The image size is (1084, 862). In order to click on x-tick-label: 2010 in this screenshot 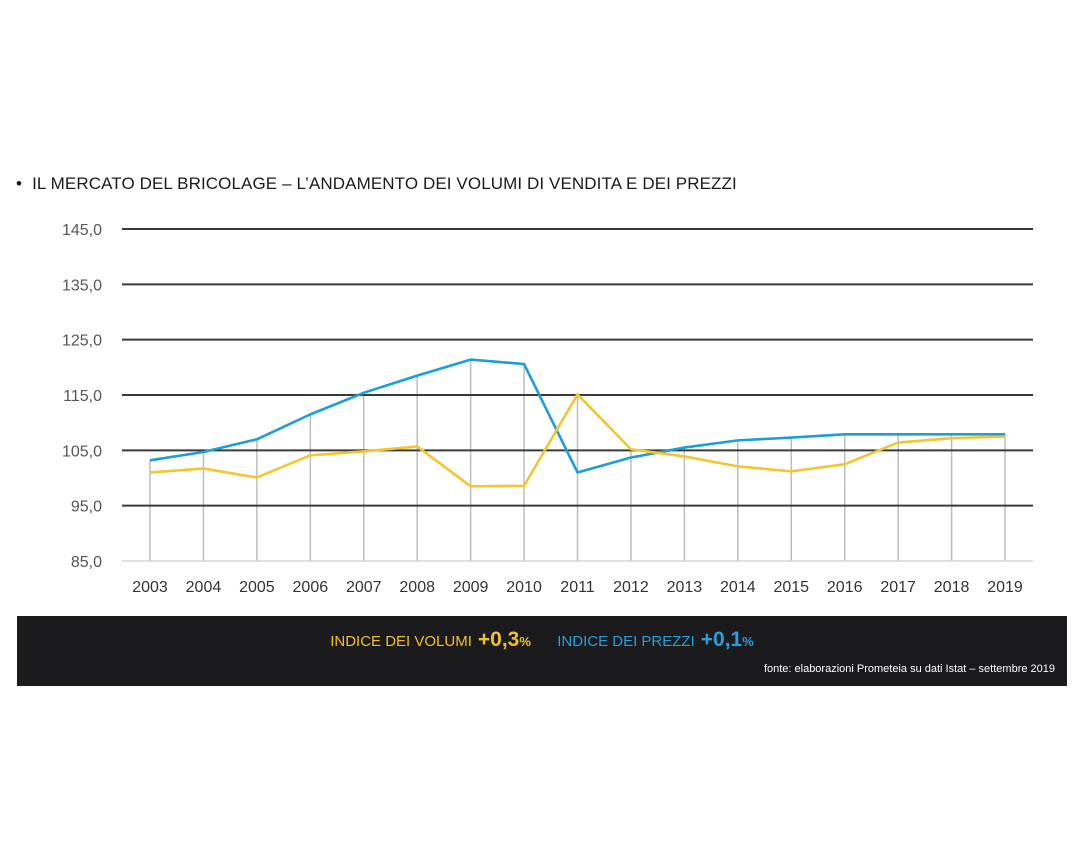, I will do `click(524, 587)`.